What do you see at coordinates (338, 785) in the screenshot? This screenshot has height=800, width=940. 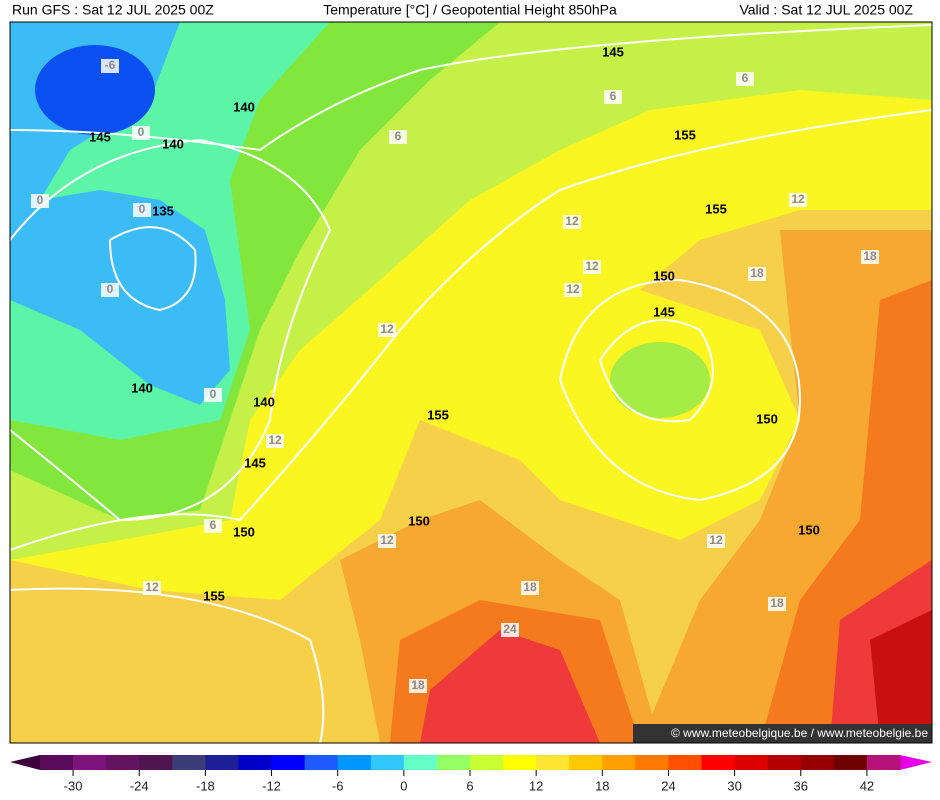 I see `colorbar-tick-label: -6` at bounding box center [338, 785].